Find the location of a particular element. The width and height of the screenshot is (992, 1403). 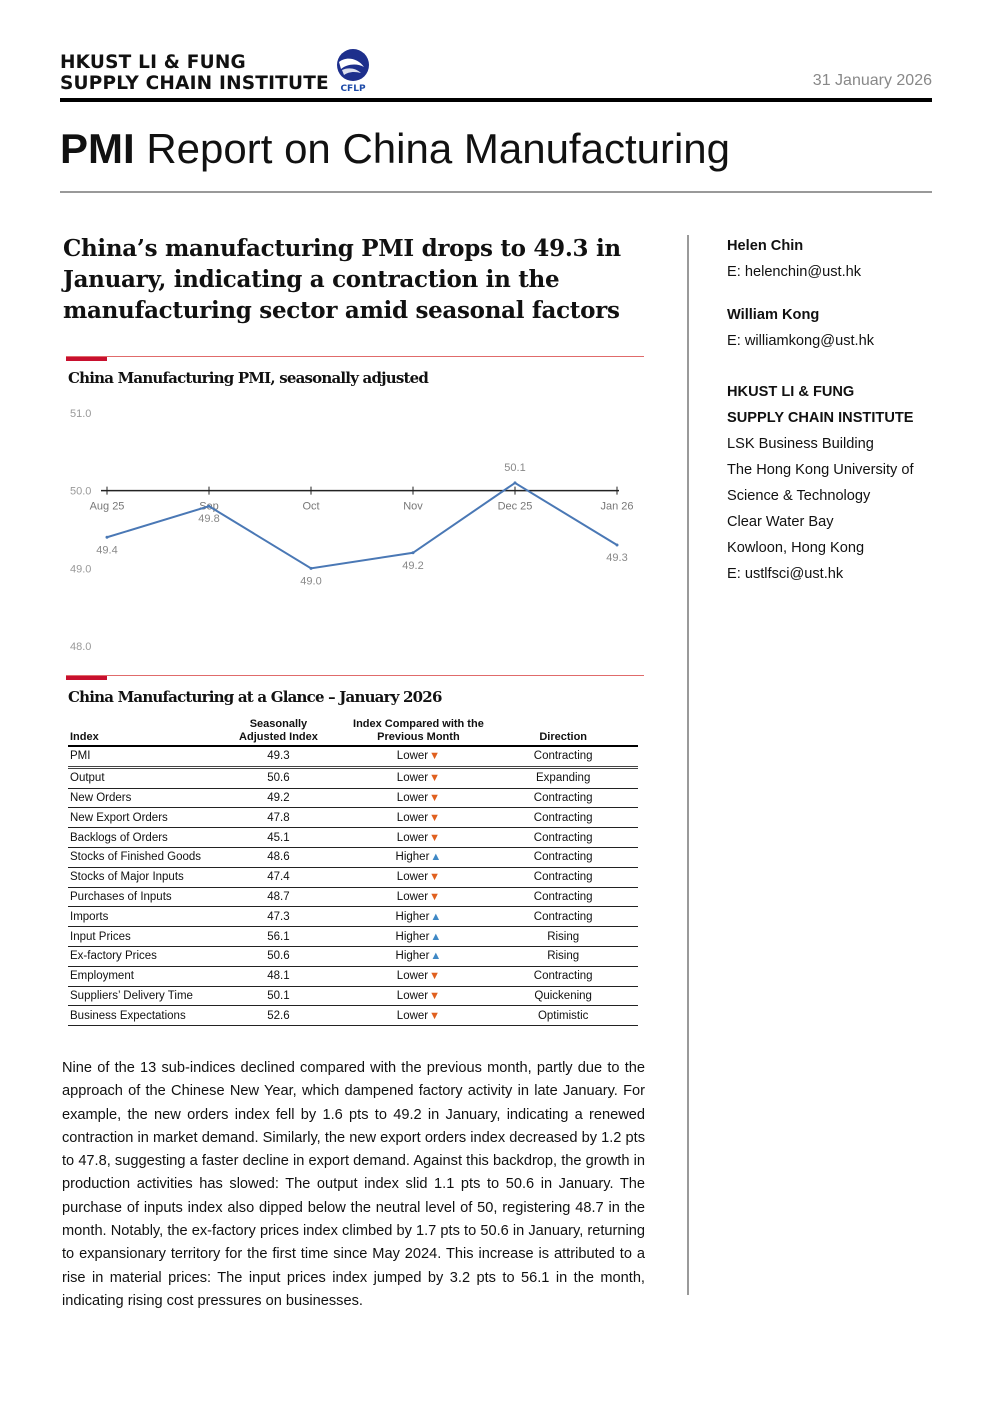

address-line2: The Hong Kong University of is located at coordinates (820, 470).